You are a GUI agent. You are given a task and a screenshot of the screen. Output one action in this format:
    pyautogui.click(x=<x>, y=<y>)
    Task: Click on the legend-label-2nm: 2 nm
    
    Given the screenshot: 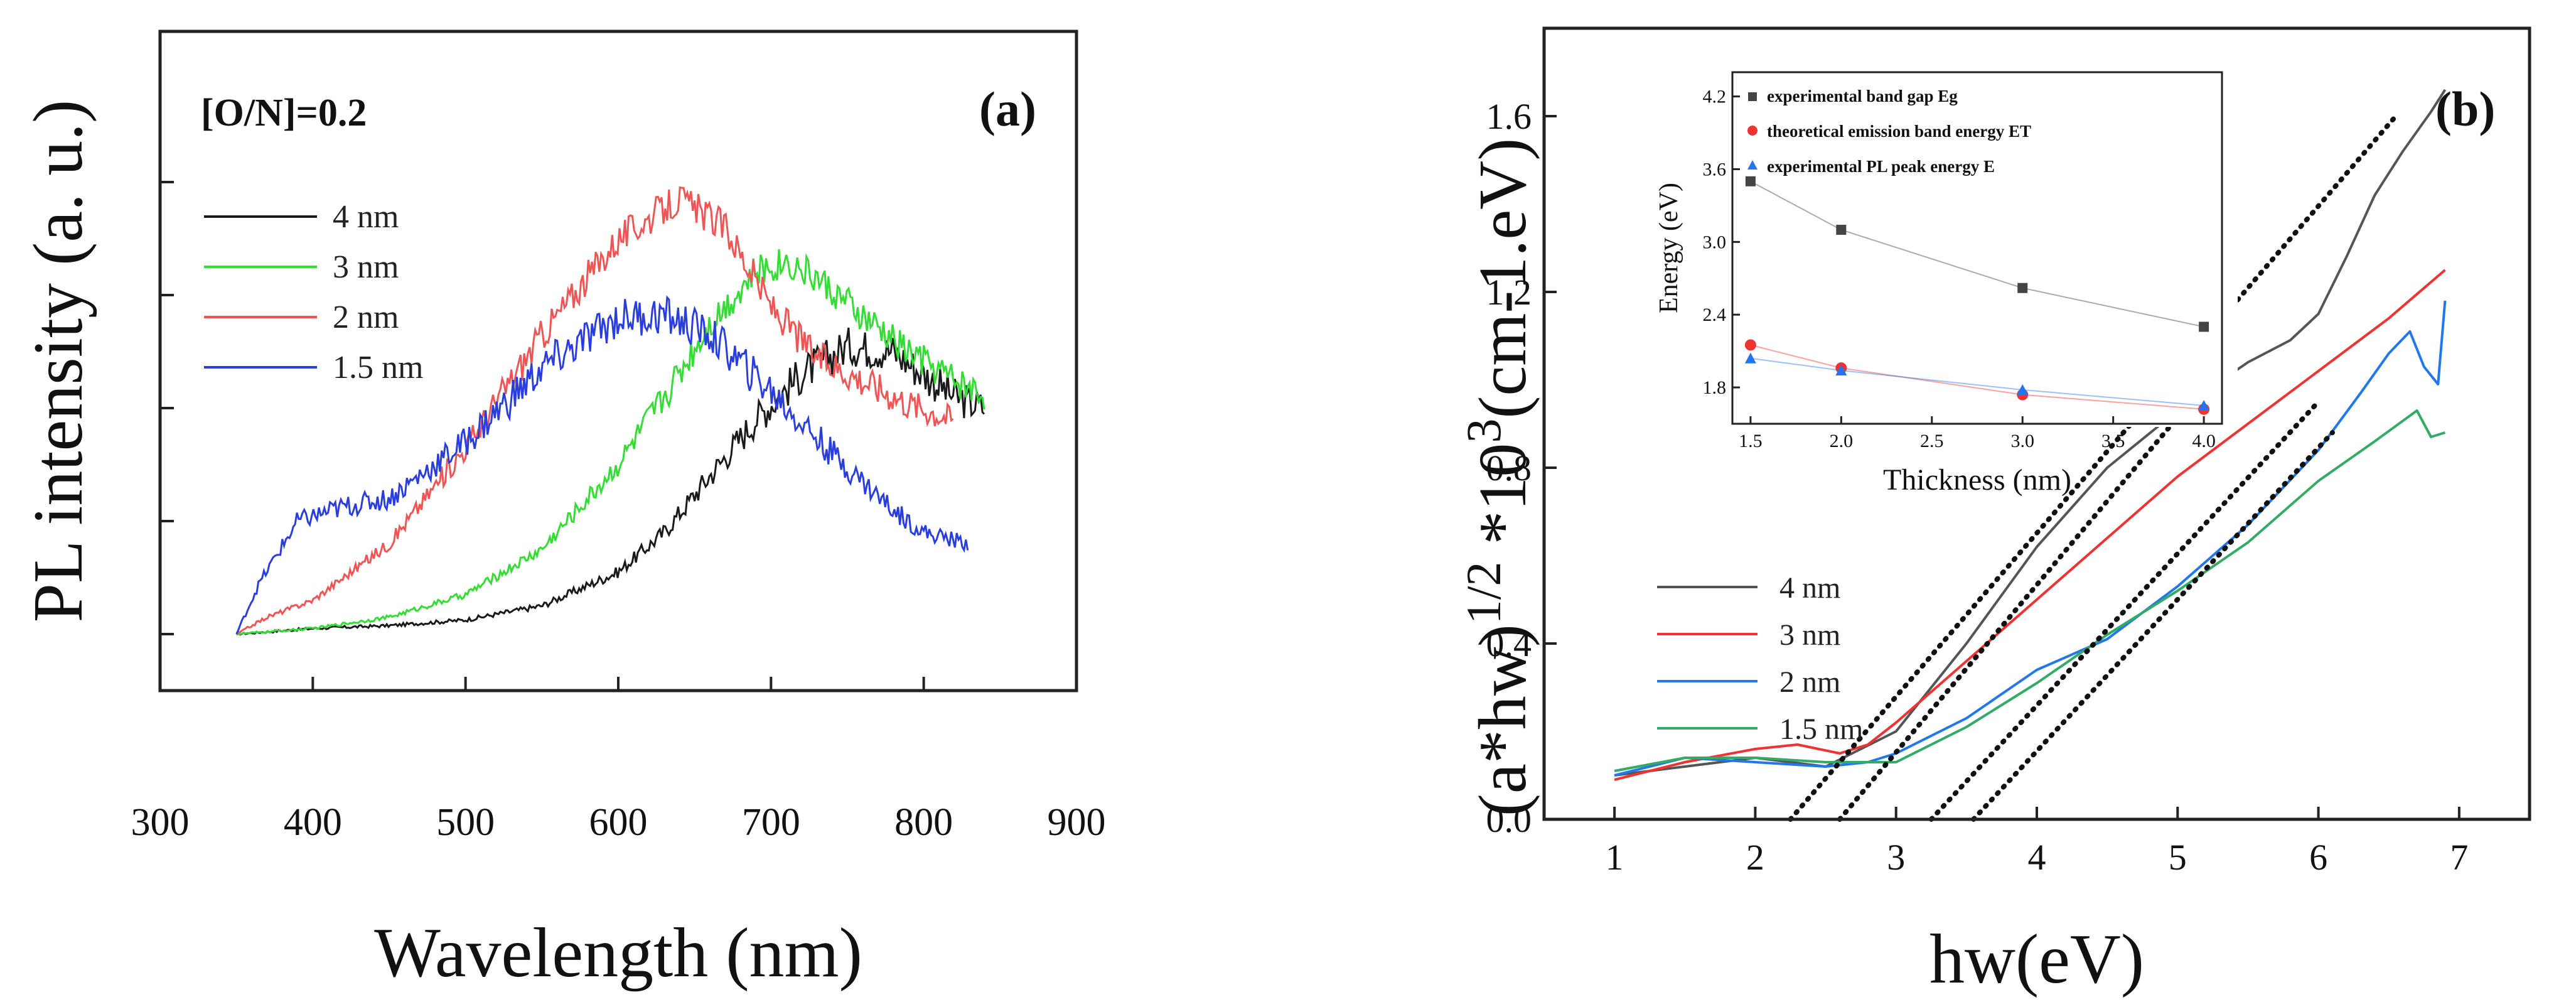 What is the action you would take?
    pyautogui.click(x=366, y=317)
    